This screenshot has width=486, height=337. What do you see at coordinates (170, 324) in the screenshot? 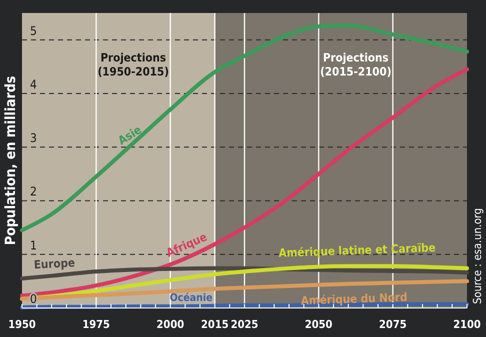
I see `x-tick-label: 2000` at bounding box center [170, 324].